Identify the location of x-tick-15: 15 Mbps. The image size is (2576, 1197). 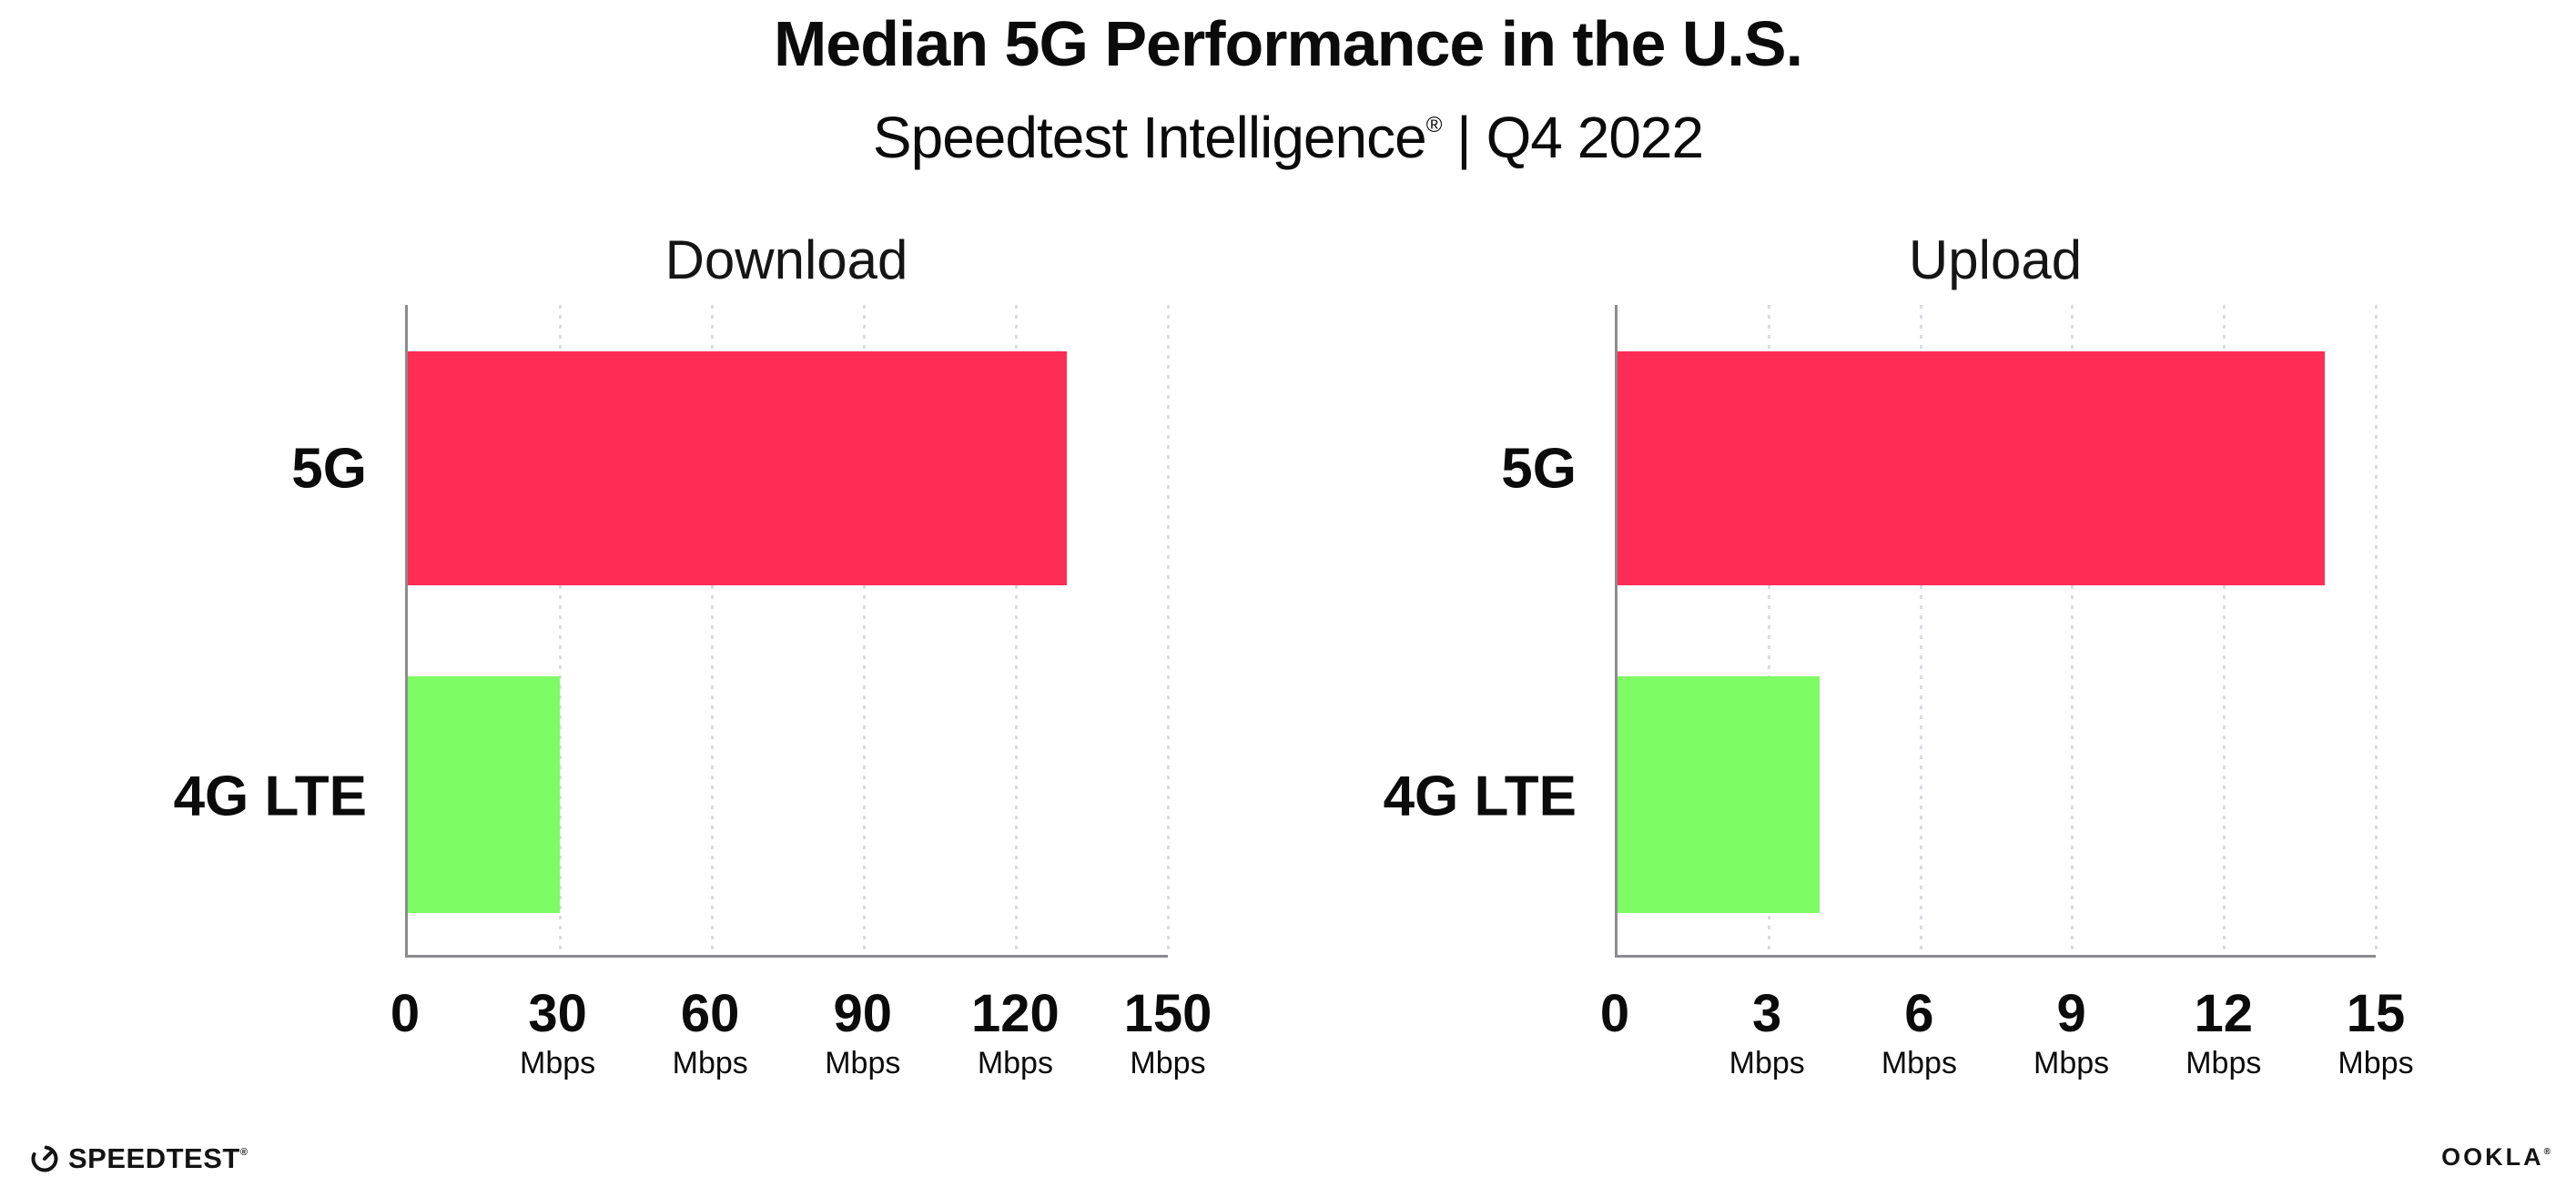
(2375, 1034).